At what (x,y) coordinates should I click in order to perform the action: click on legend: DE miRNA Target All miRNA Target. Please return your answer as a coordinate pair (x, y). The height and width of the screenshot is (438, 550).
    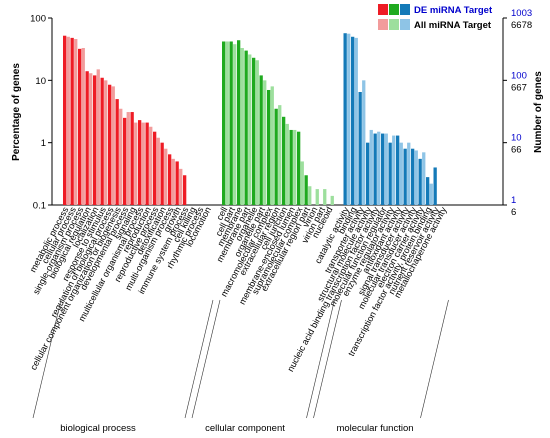
    Looking at the image, I should click on (435, 17).